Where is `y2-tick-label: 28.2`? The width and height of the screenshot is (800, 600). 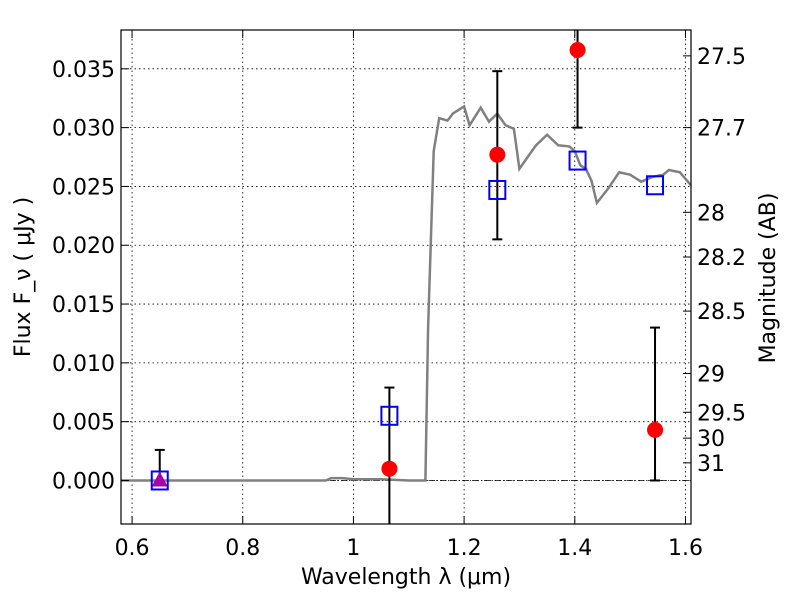 y2-tick-label: 28.2 is located at coordinates (721, 258).